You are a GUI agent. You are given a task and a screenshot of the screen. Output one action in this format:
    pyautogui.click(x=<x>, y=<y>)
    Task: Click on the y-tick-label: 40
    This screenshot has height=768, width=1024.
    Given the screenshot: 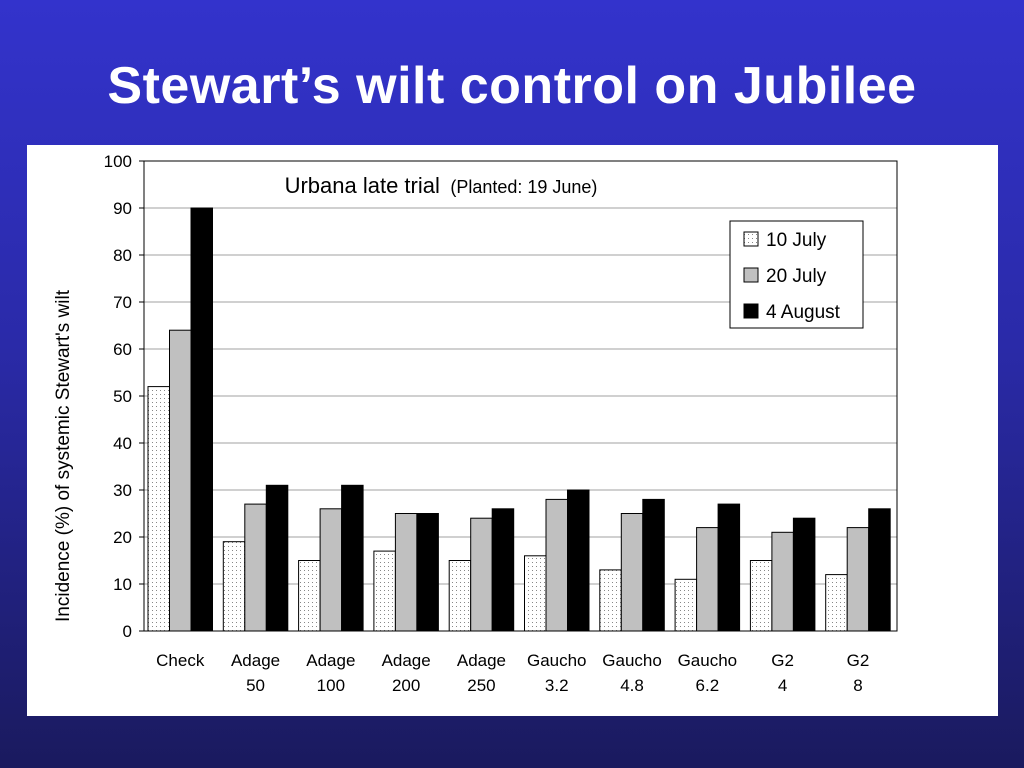 What is the action you would take?
    pyautogui.click(x=122, y=443)
    